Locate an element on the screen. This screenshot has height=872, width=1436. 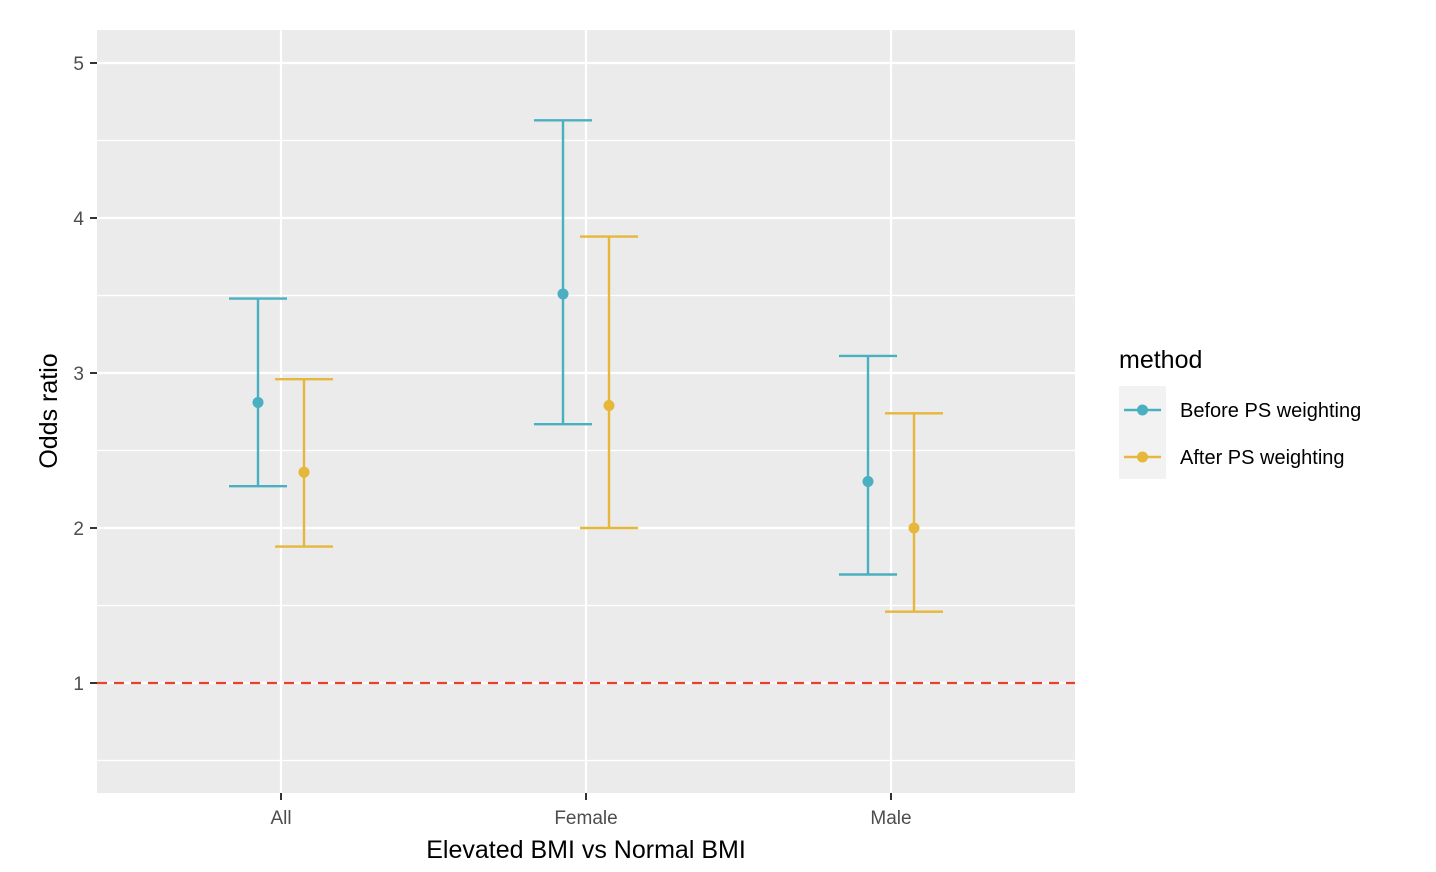
errorbar-s0-male is located at coordinates (868, 465).